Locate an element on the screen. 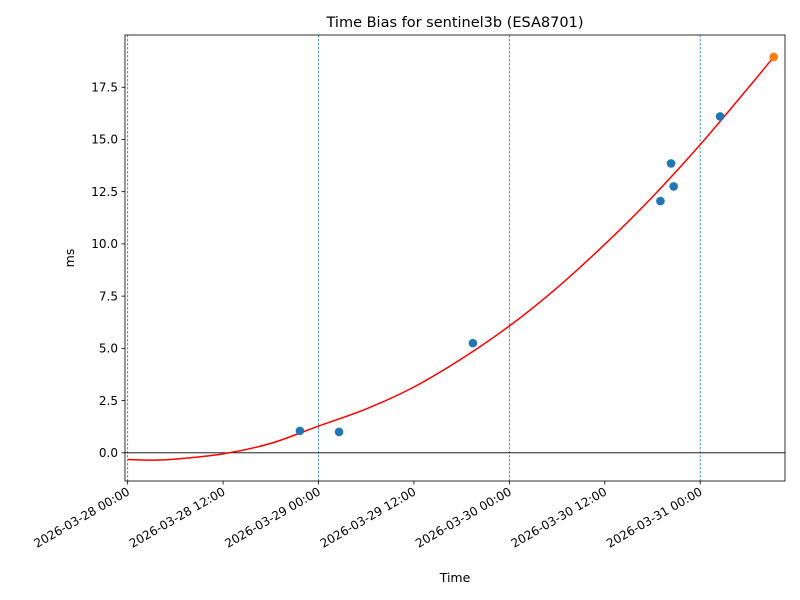  y-tick-label: 12.5 is located at coordinates (104, 192).